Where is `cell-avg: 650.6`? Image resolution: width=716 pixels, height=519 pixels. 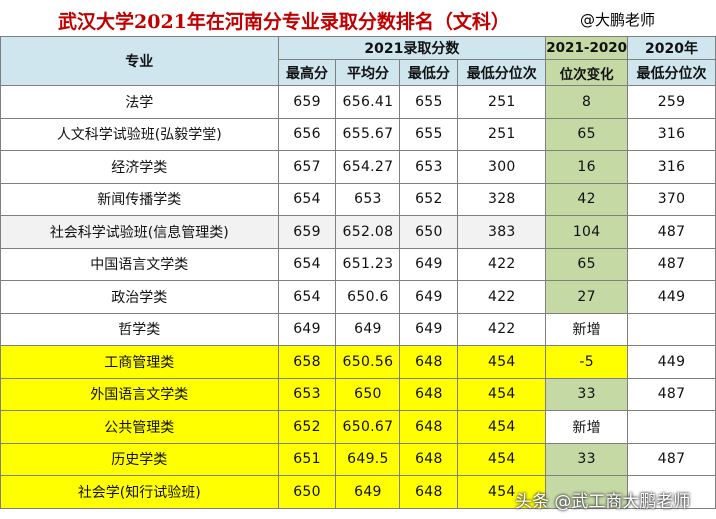
cell-avg: 650.6 is located at coordinates (368, 297).